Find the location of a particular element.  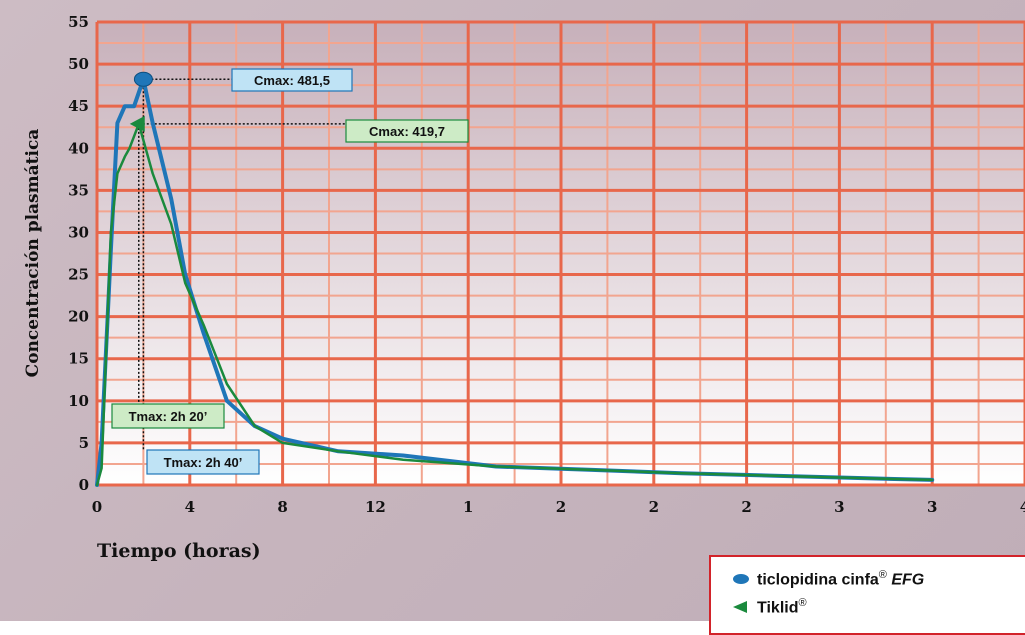

y-tick-label: 15 is located at coordinates (78, 359).